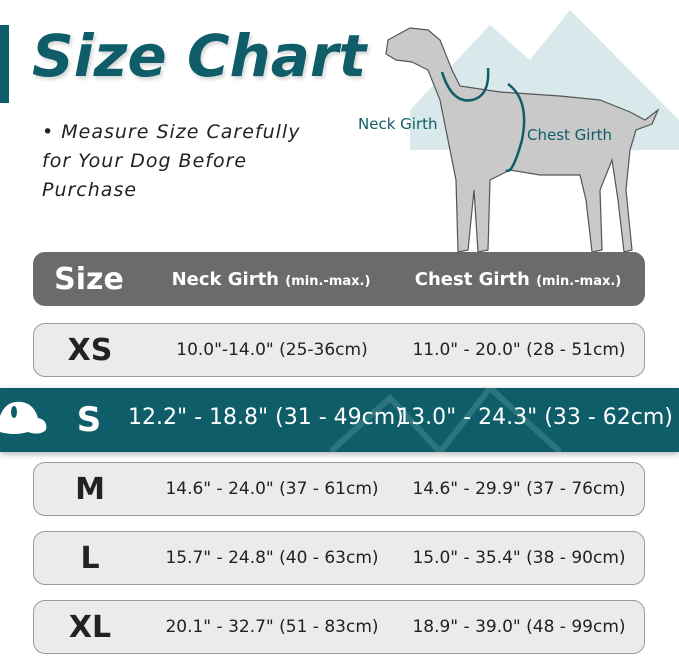 The height and width of the screenshot is (658, 679). I want to click on neck-girth-line, so click(465, 84).